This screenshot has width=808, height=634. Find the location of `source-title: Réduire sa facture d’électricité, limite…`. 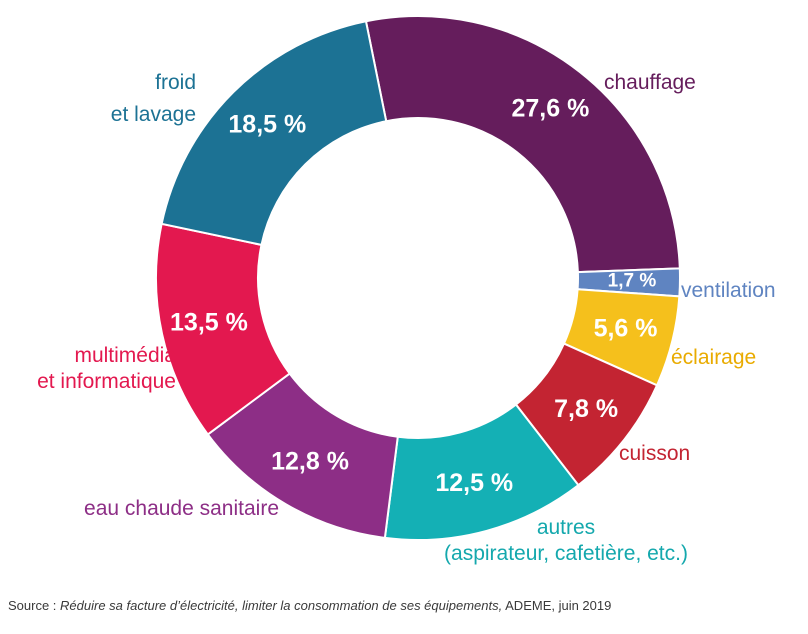

source-title: Réduire sa facture d’électricité, limite… is located at coordinates (281, 605).